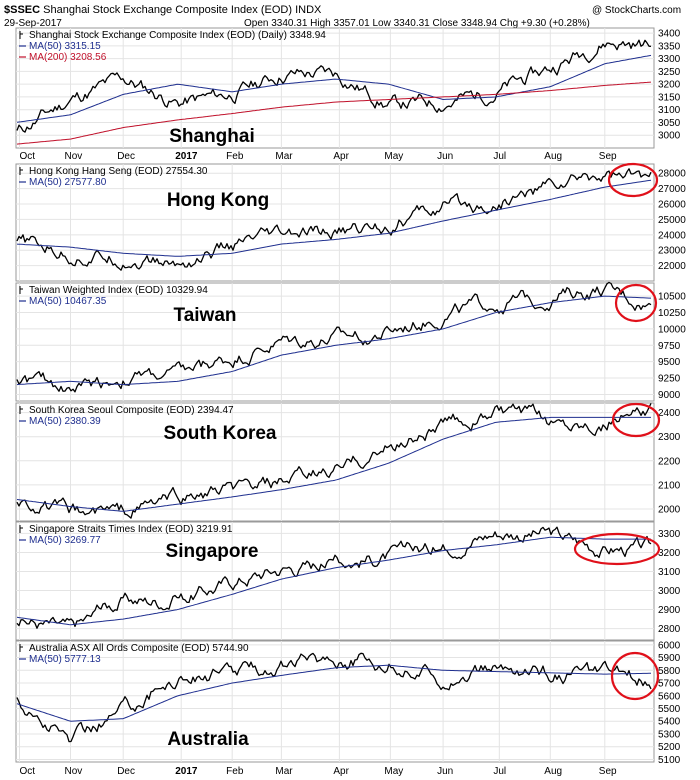 The image size is (700, 780). I want to click on market-annotation: Australia, so click(208, 739).